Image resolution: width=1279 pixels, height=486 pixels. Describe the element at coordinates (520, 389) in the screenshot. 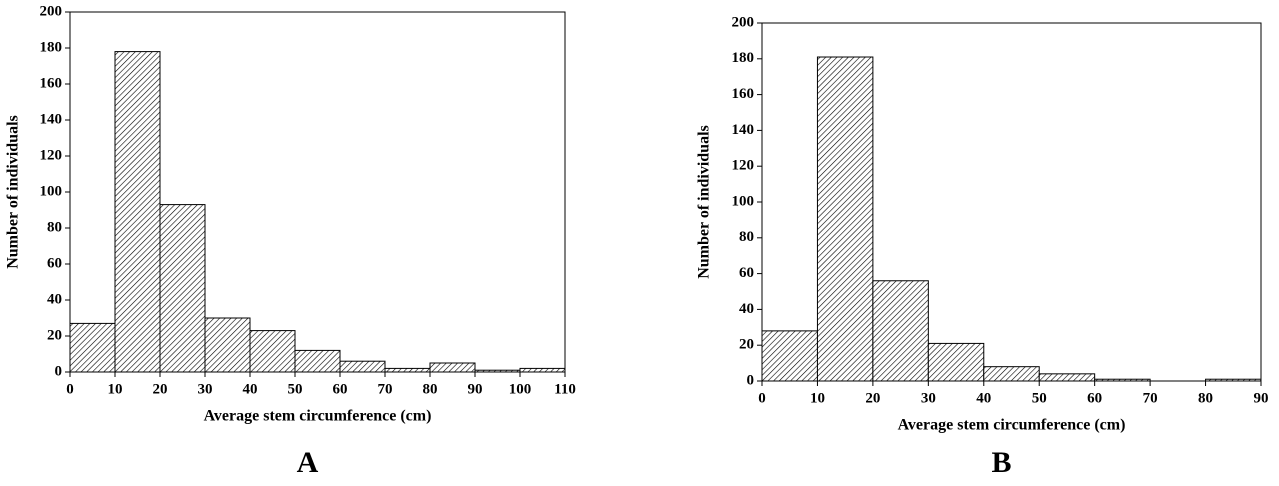

I see `x-tick-label: 100` at that location.